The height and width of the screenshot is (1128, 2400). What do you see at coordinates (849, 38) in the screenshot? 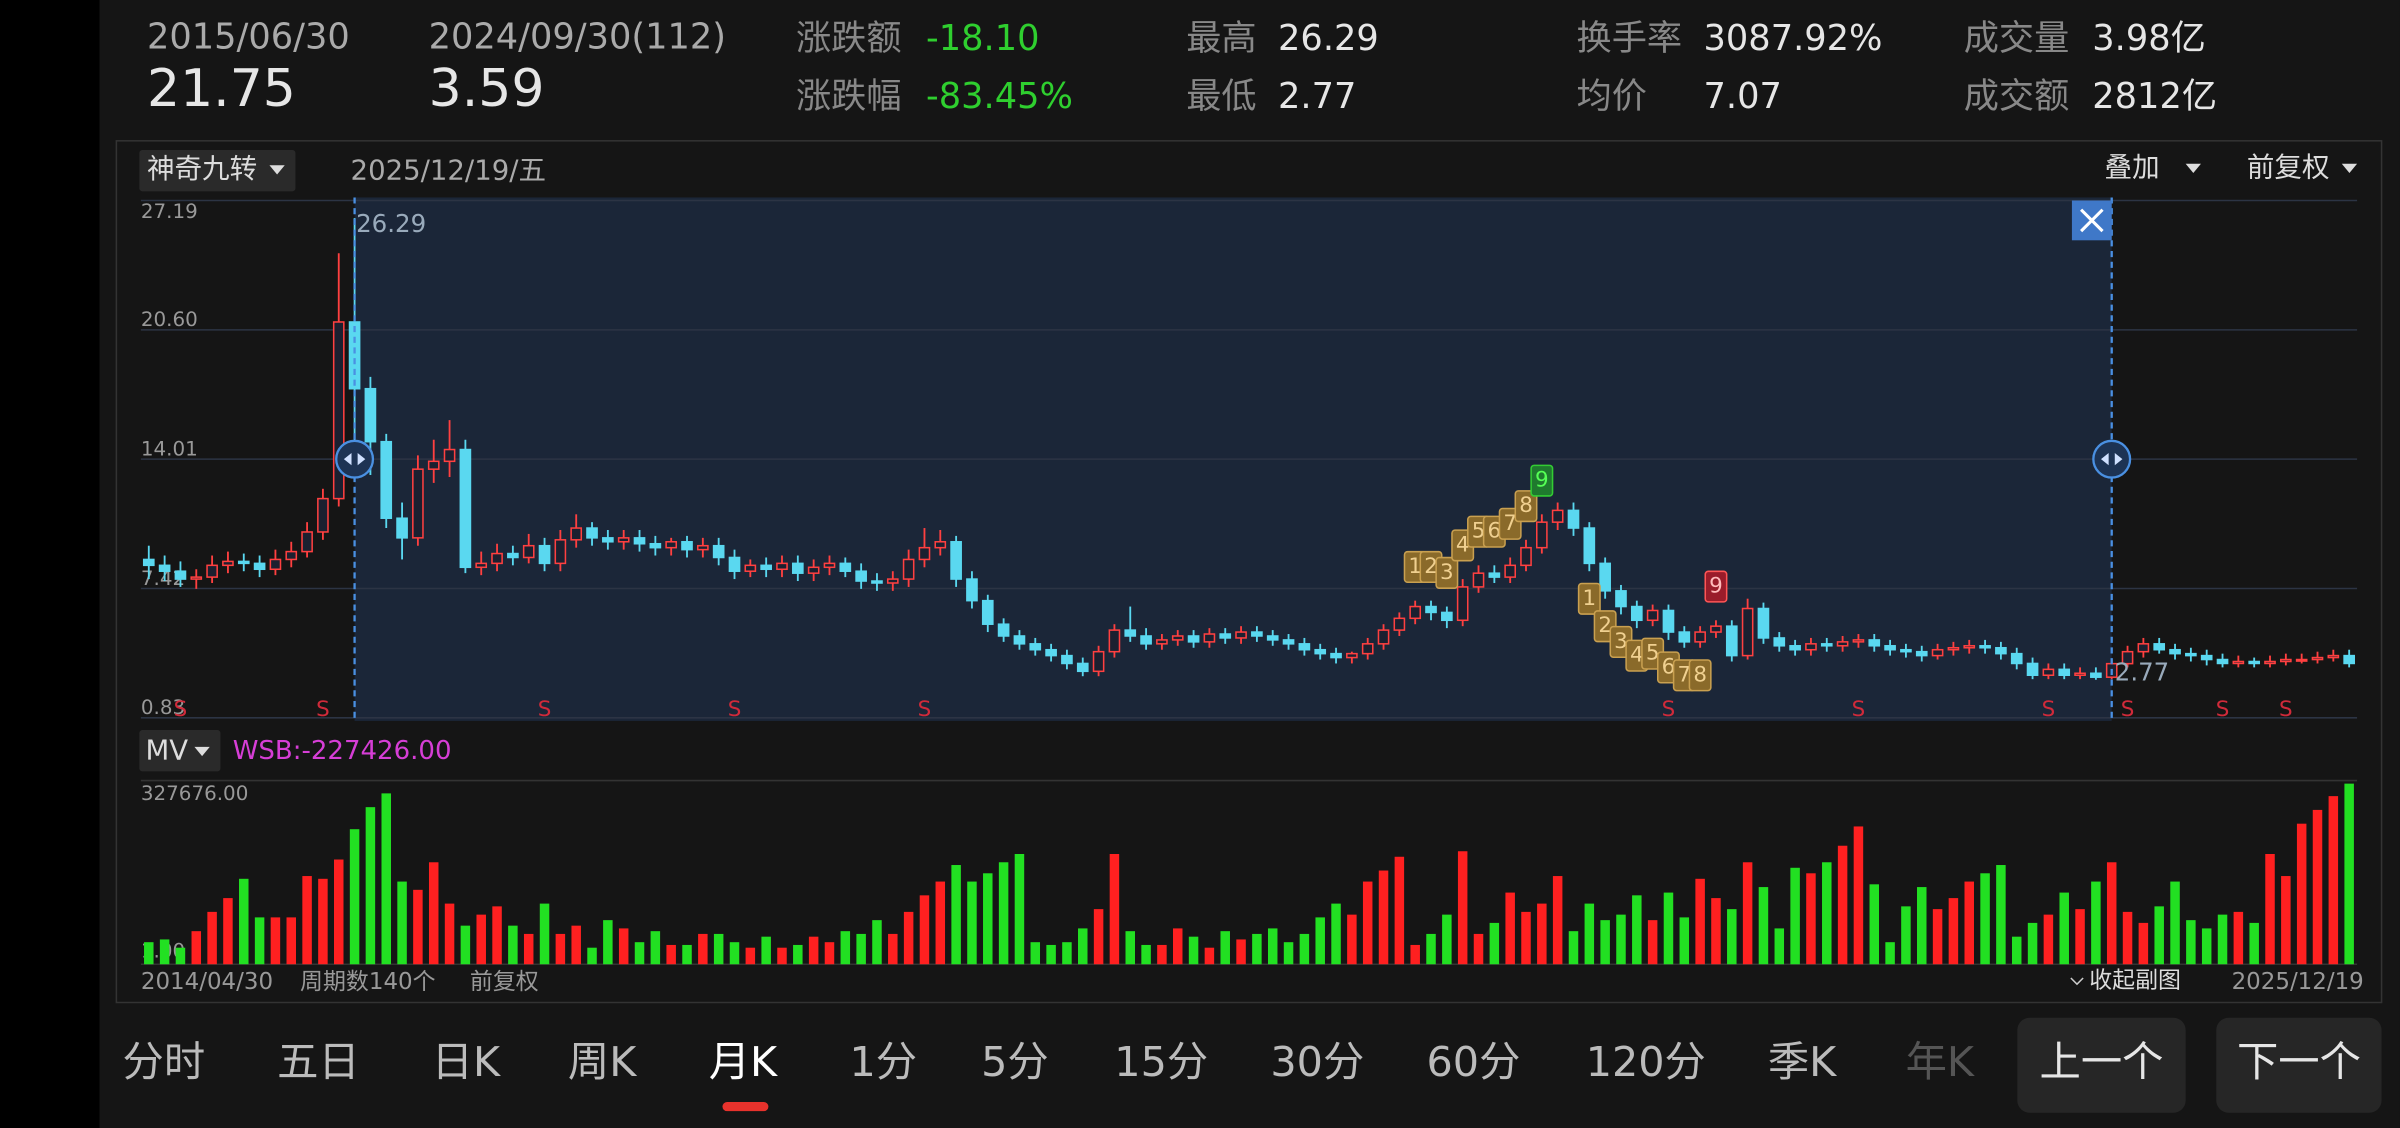
I see `stat-label: 涨跌额` at bounding box center [849, 38].